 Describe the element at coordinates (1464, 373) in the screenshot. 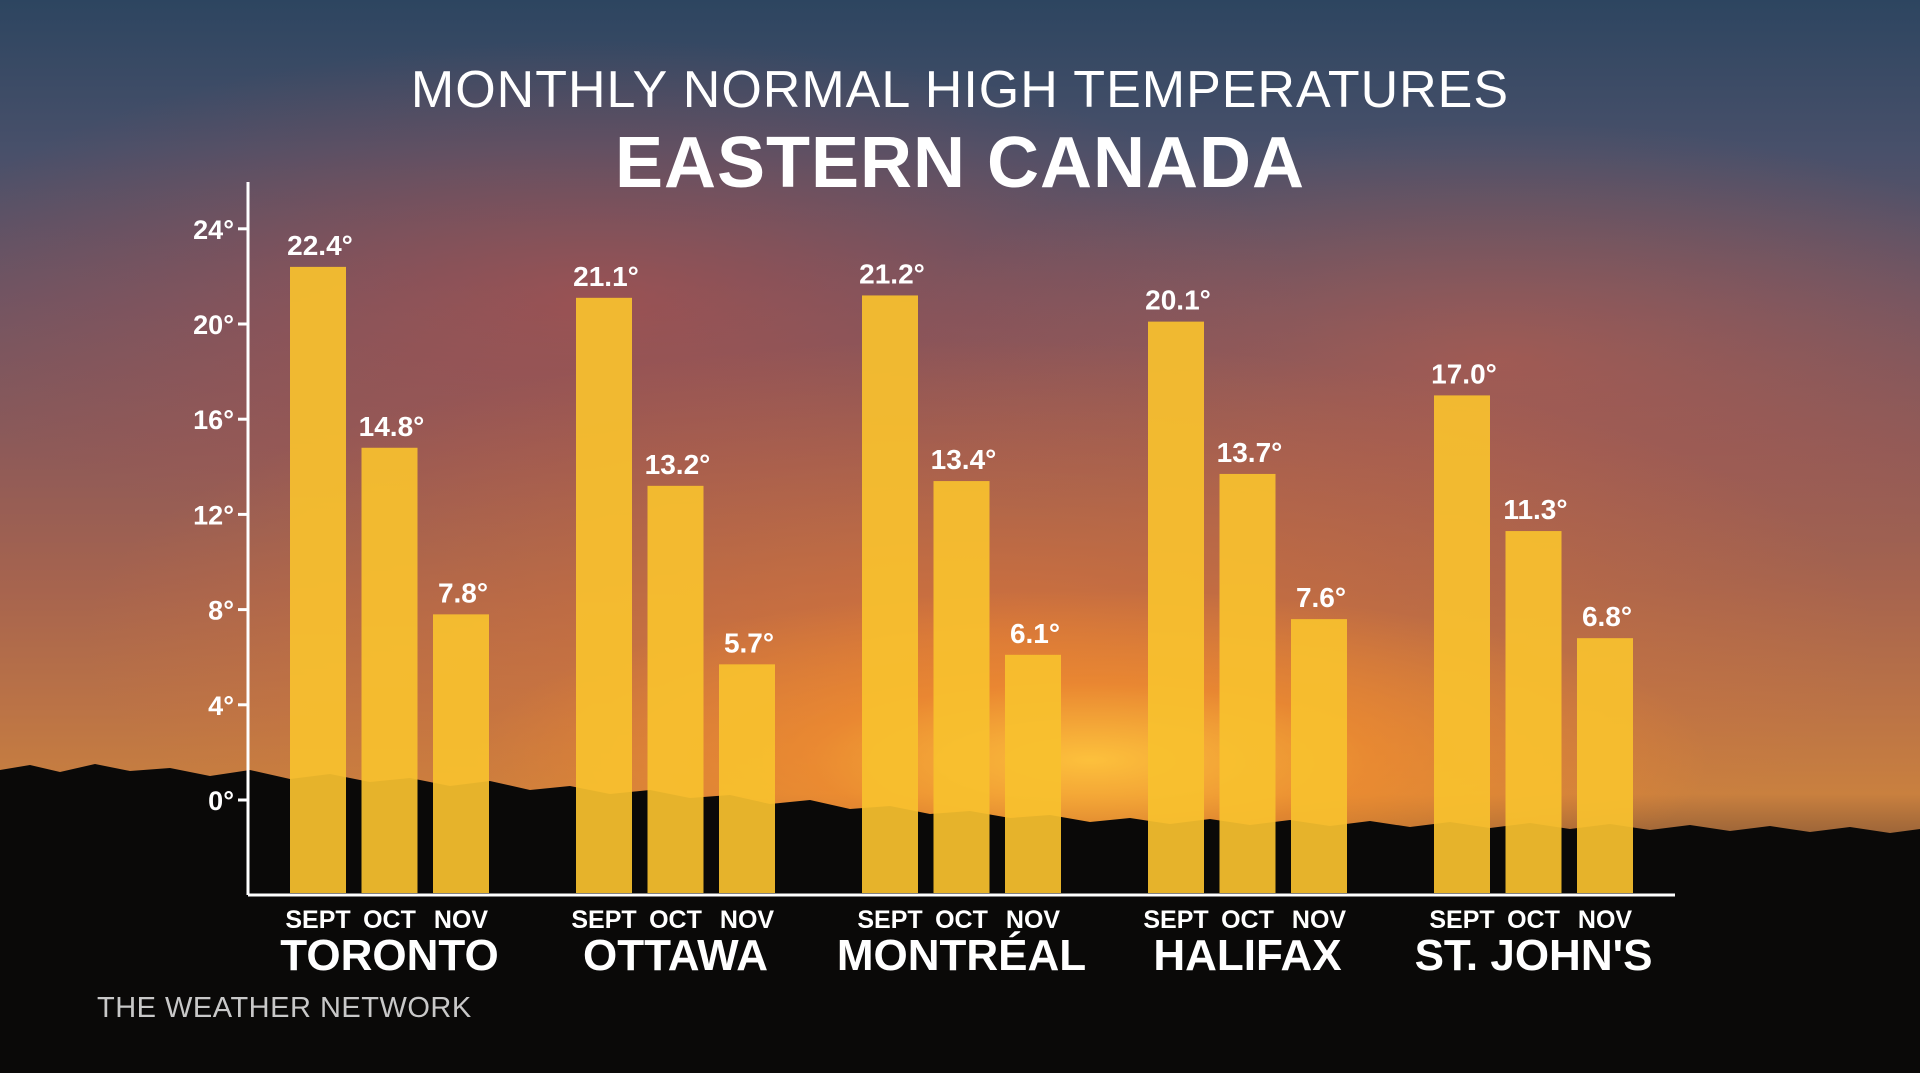

I see `data-label: 17.0°` at that location.